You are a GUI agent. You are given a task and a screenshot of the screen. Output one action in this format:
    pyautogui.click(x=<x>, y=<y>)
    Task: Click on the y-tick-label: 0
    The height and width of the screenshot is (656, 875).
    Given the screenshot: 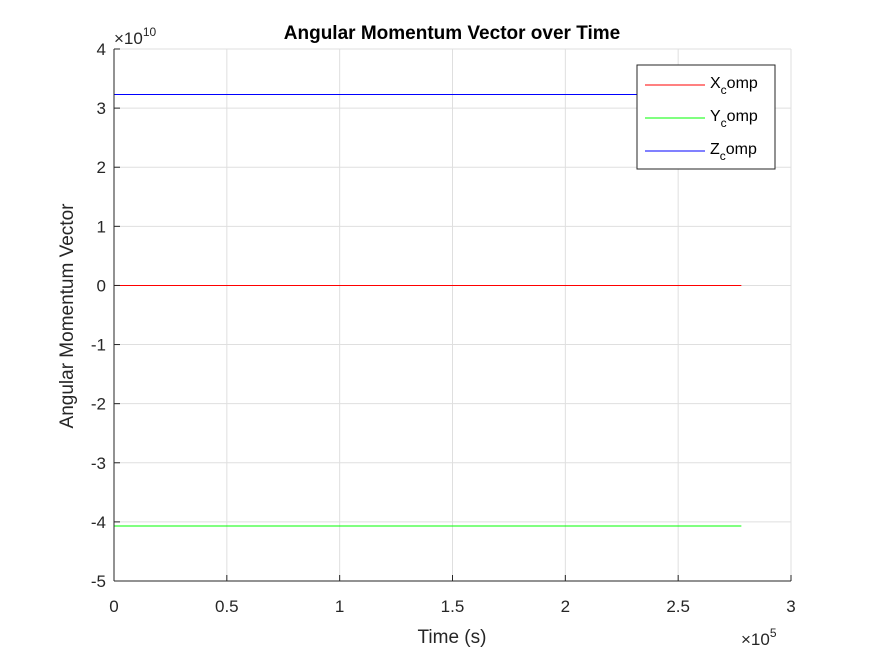 What is the action you would take?
    pyautogui.click(x=101, y=285)
    